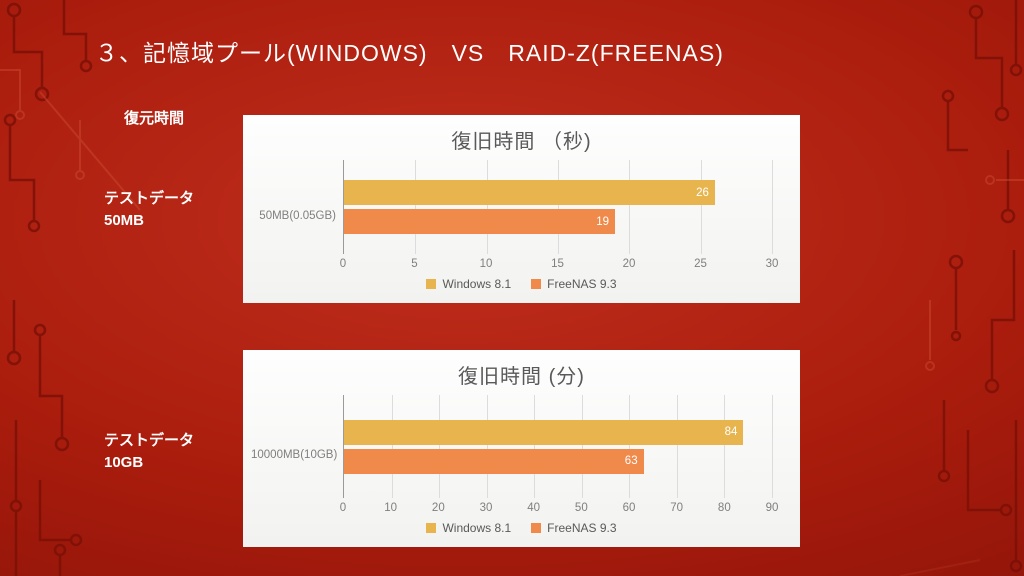  I want to click on bar-value-label: 26, so click(702, 192).